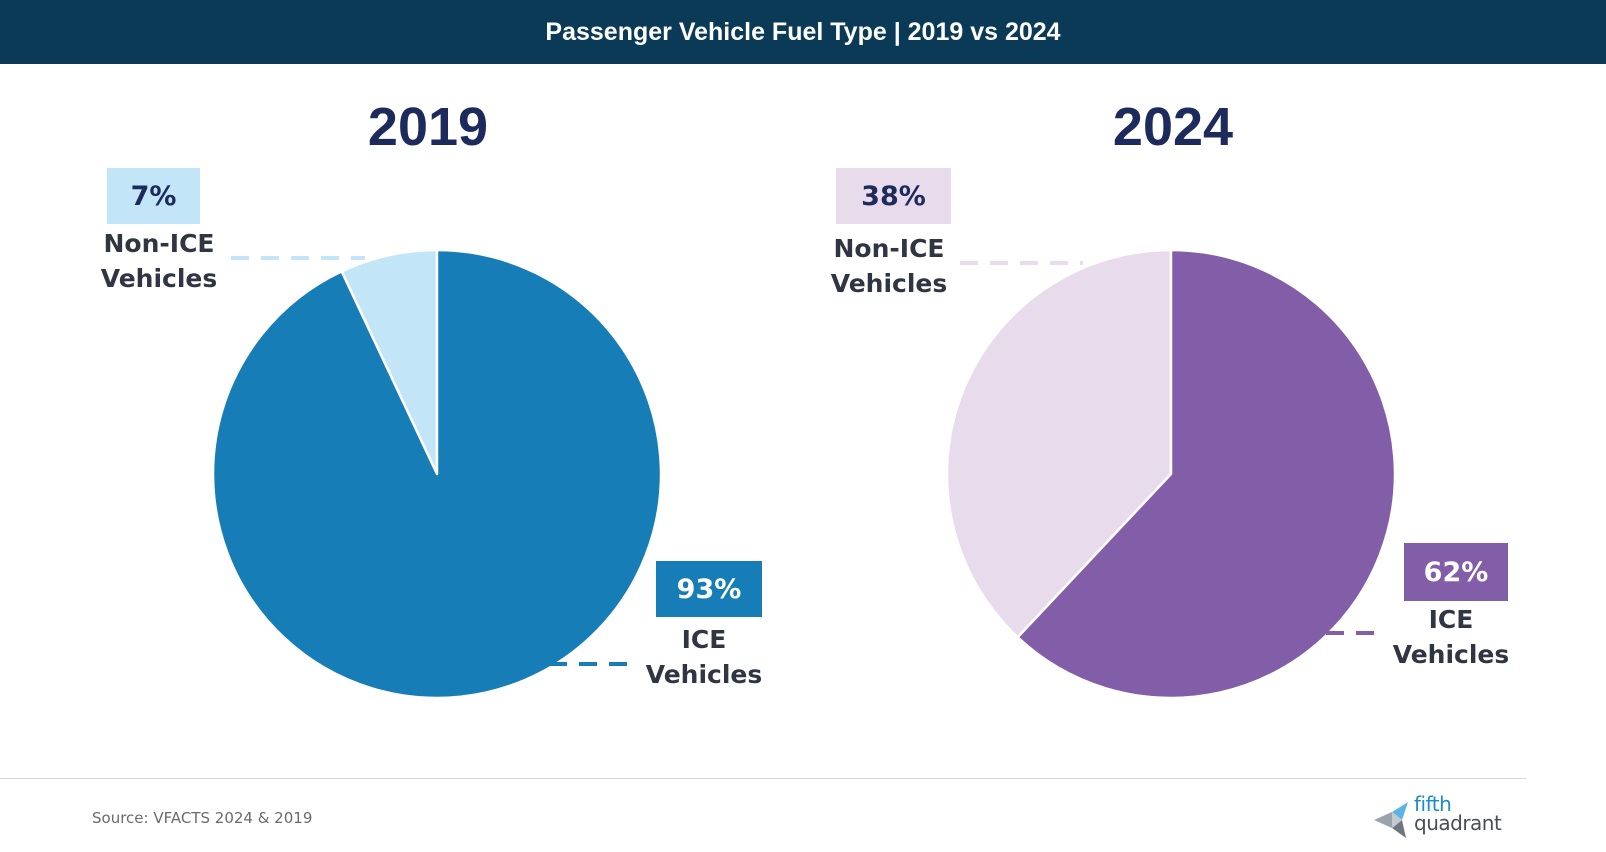 Image resolution: width=1606 pixels, height=852 pixels. What do you see at coordinates (202, 818) in the screenshot?
I see `source-note: Source: VFACTS 2024 & 2019` at bounding box center [202, 818].